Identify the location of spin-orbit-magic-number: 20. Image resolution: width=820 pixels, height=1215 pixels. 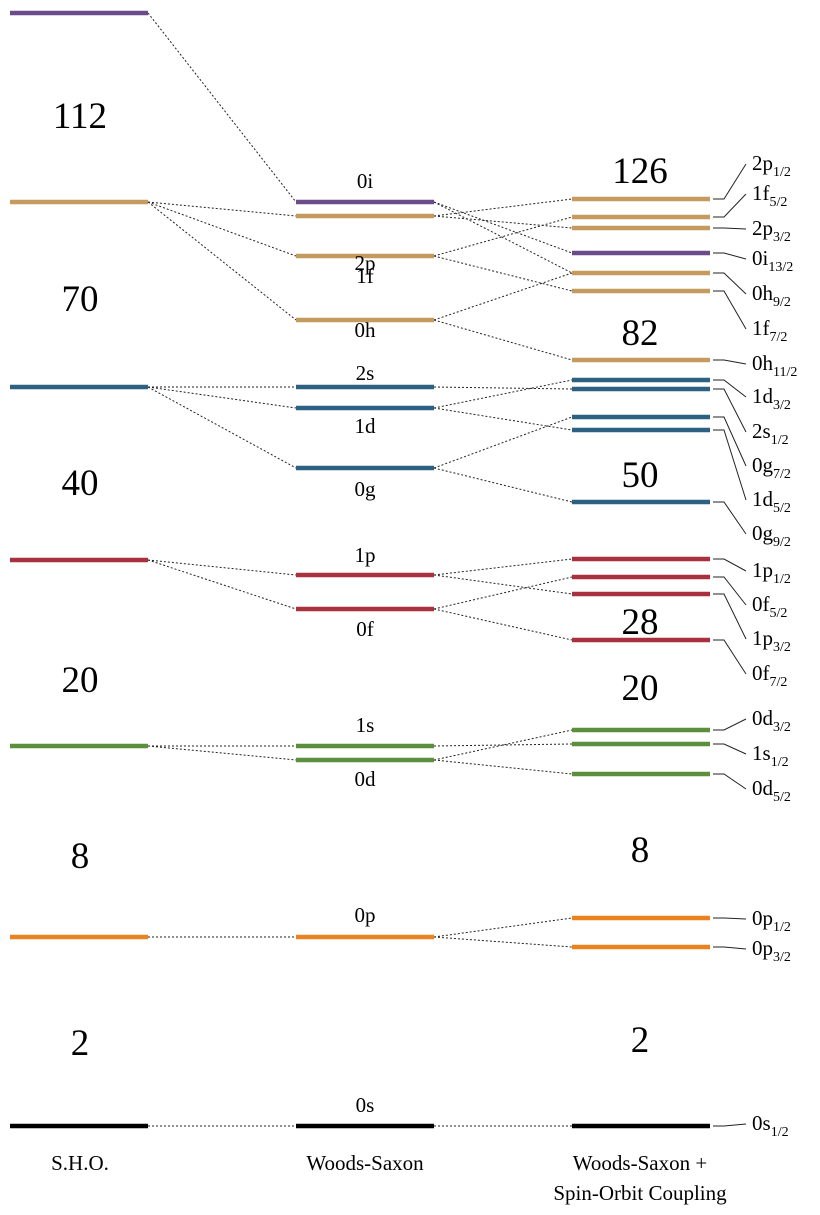
(640, 688).